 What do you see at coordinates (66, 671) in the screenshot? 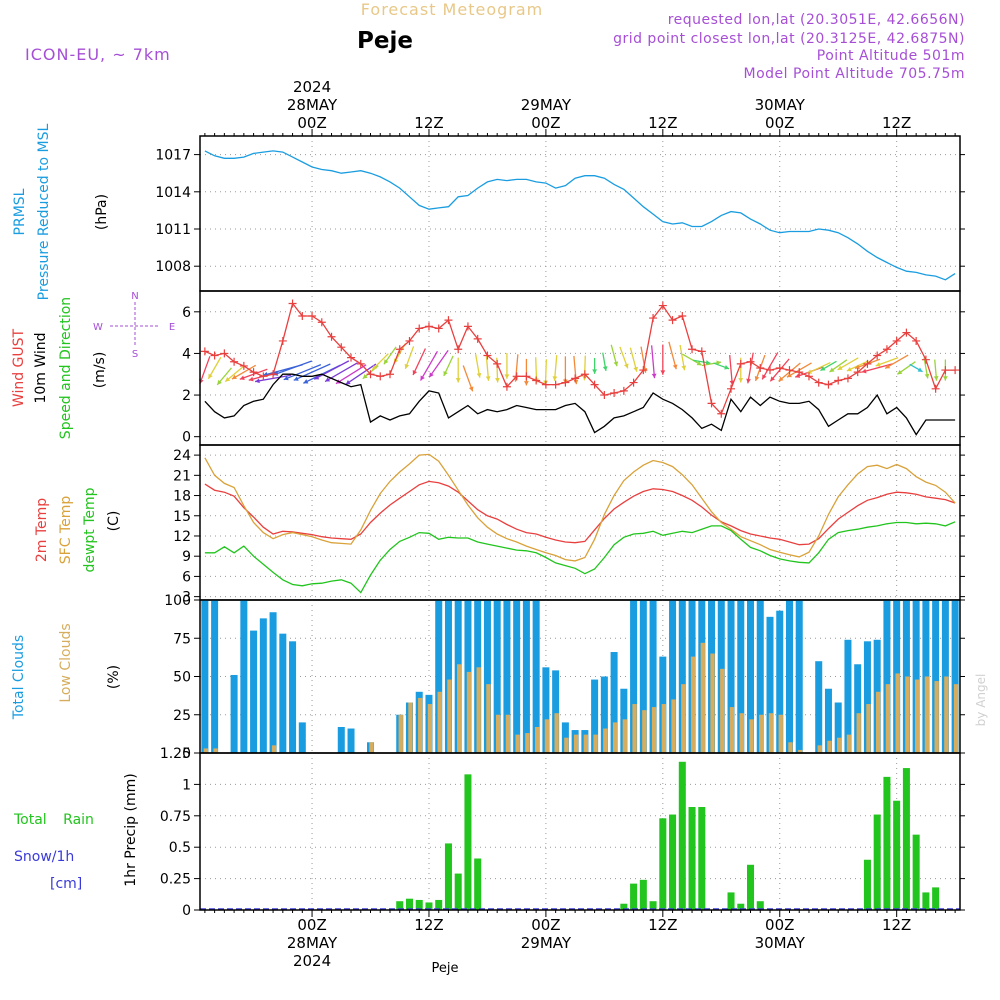
I see `cloud-labels: Total Clouds Low Clouds (%)` at bounding box center [66, 671].